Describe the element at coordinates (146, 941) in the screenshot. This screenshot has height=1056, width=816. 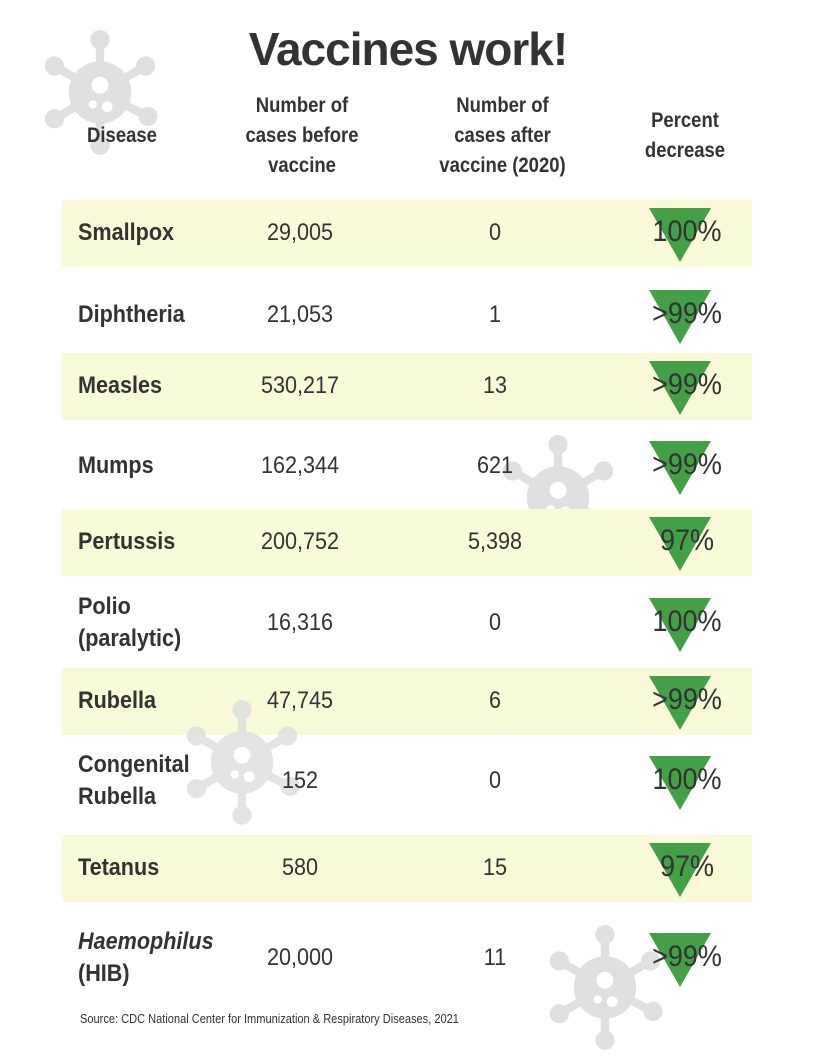
I see `disease-line: Haemophilus` at that location.